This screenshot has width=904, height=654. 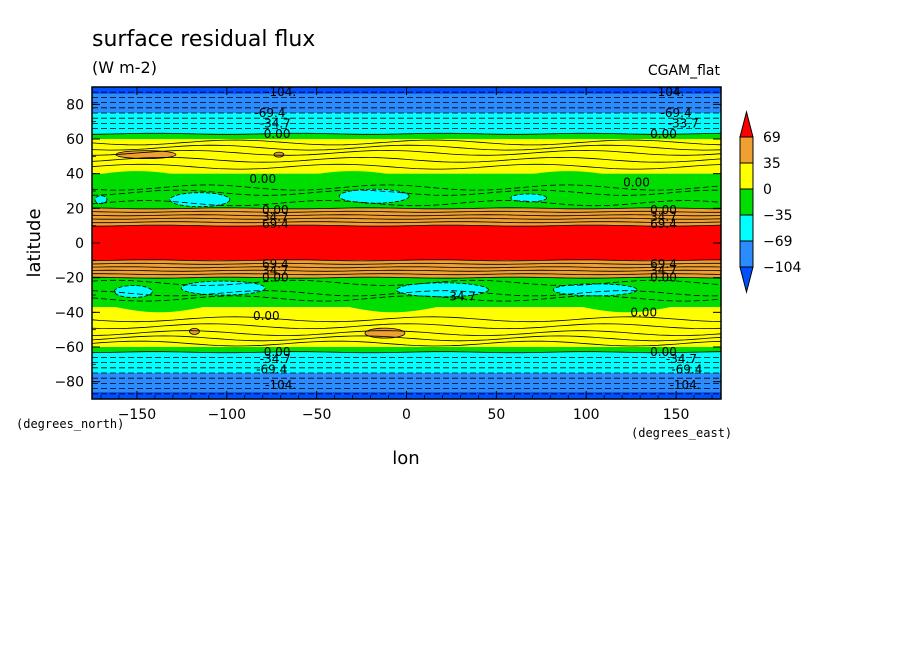 What do you see at coordinates (684, 71) in the screenshot?
I see `dataset-label: CGAM_flat` at bounding box center [684, 71].